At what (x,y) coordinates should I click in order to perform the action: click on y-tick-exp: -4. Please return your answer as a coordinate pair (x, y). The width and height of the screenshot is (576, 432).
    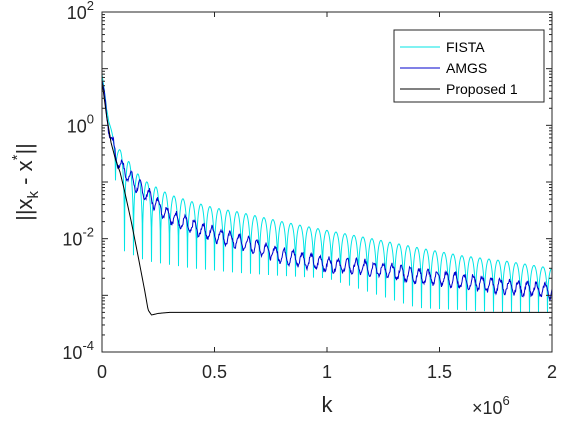
    Looking at the image, I should click on (88, 345).